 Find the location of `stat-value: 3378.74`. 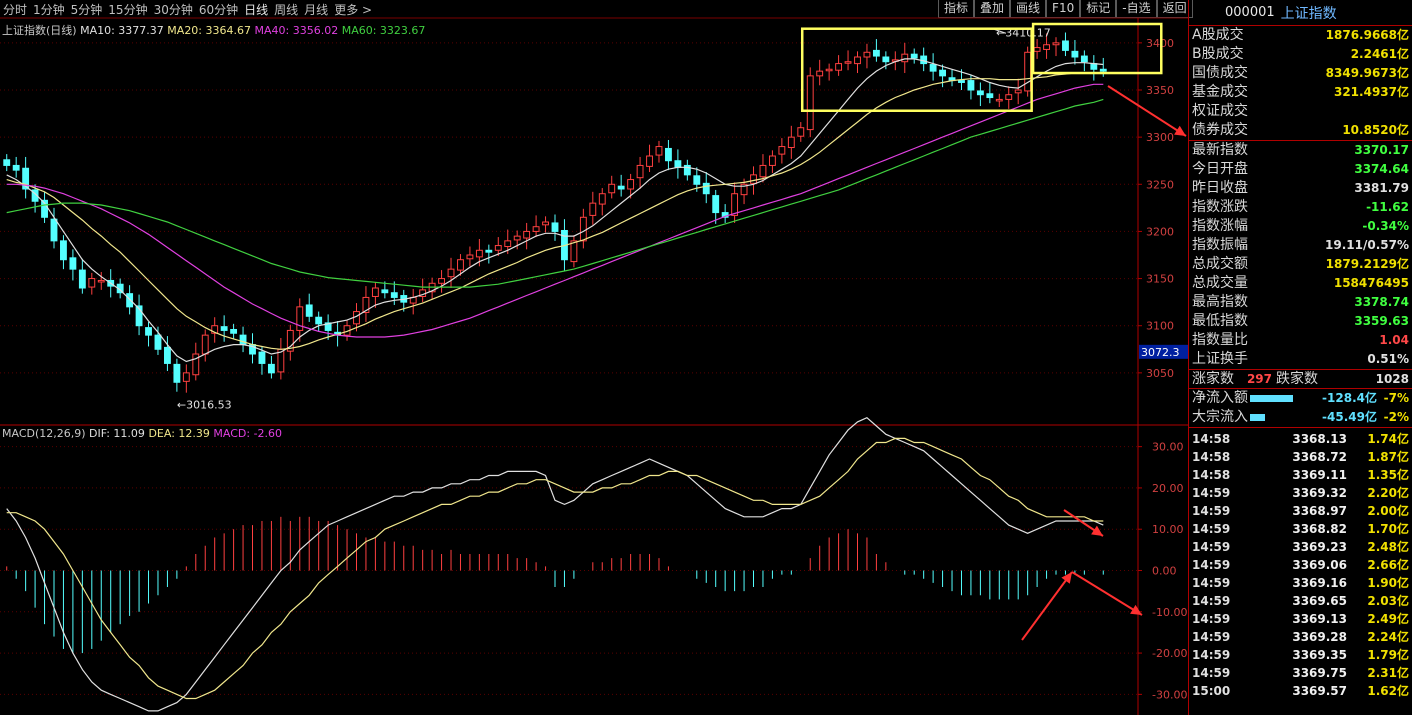

stat-value: 3378.74 is located at coordinates (1381, 302).